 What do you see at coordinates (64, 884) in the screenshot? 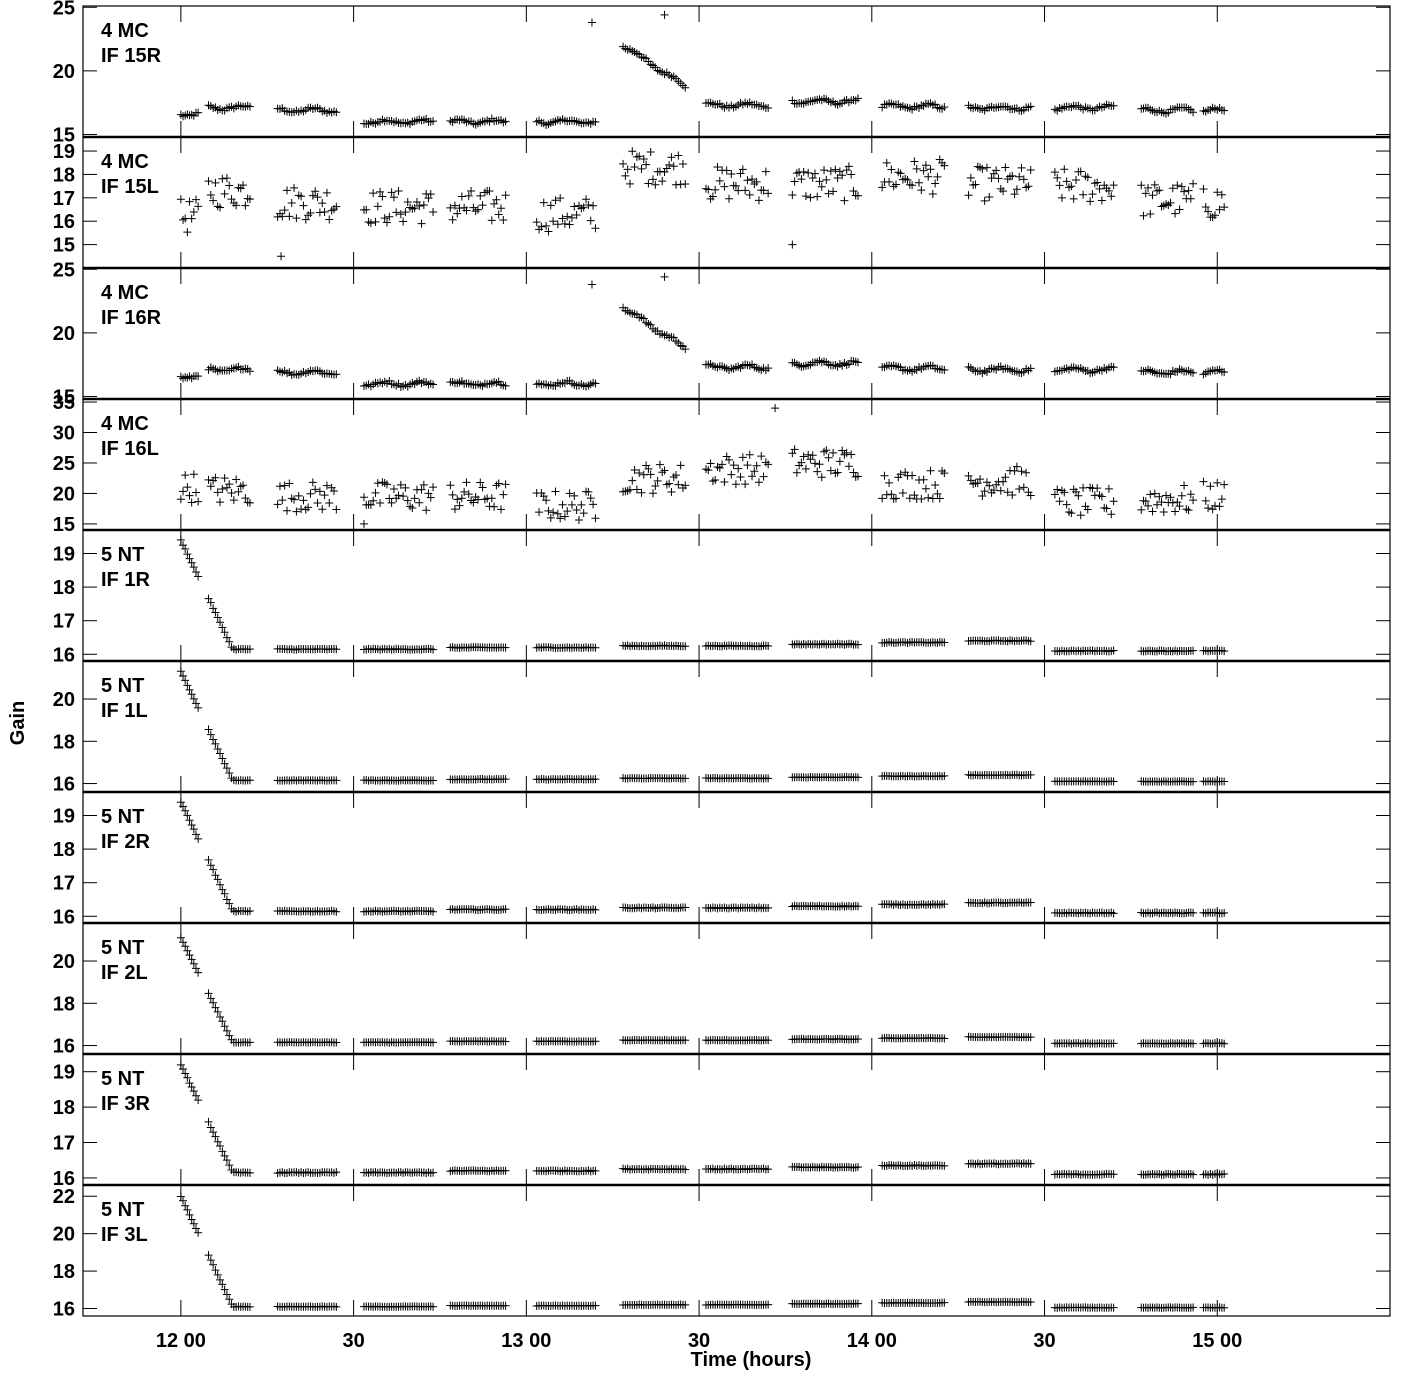
I see `y-tick-label: 17` at bounding box center [64, 884].